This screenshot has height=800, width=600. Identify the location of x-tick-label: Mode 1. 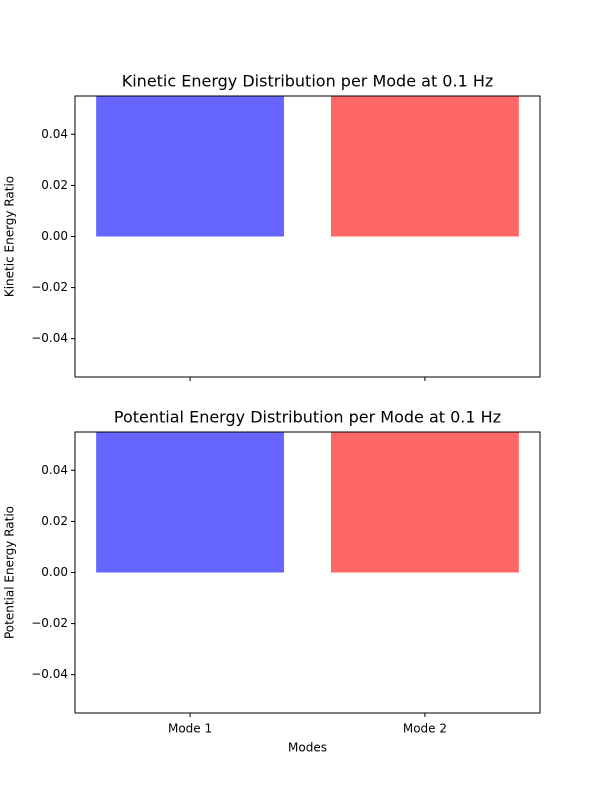
(190, 729).